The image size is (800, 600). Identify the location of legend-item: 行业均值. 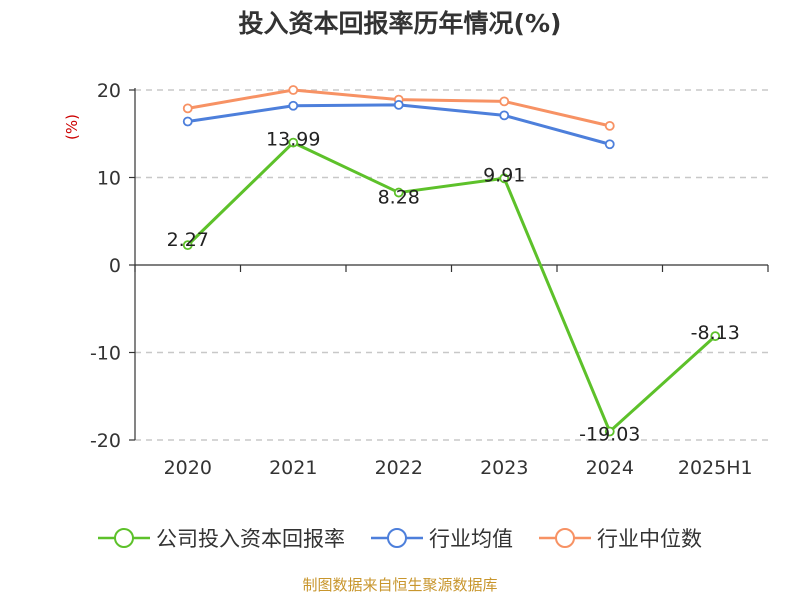
(442, 538).